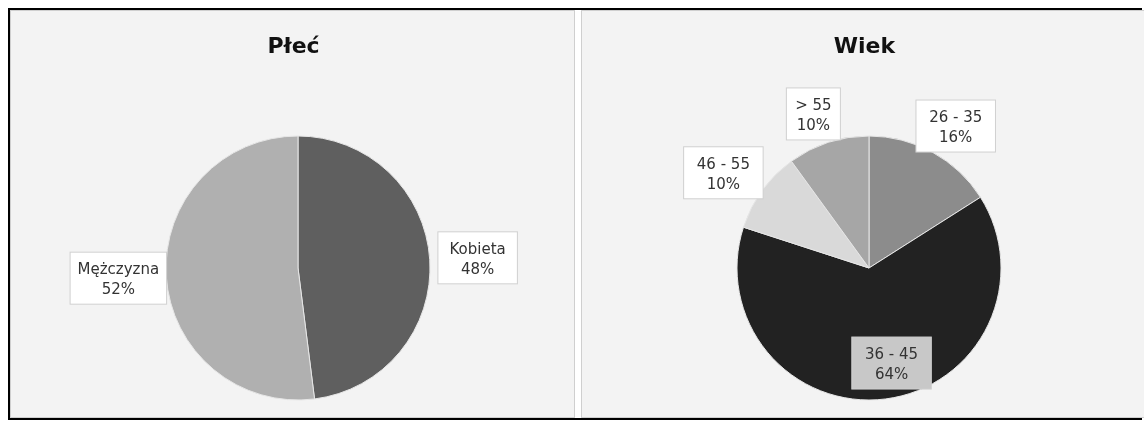  Describe the element at coordinates (891, 374) in the screenshot. I see `data-label: 64%` at that location.